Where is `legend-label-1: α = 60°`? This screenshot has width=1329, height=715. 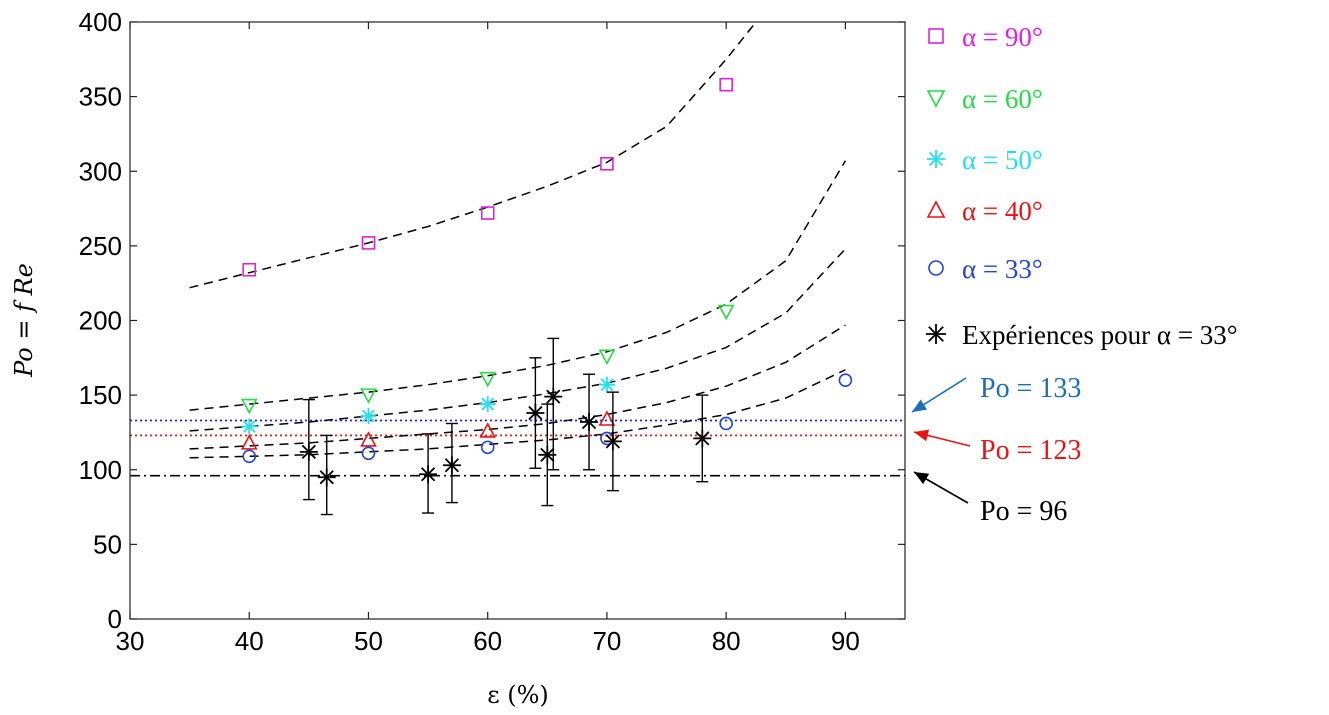
legend-label-1: α = 60° is located at coordinates (1002, 99).